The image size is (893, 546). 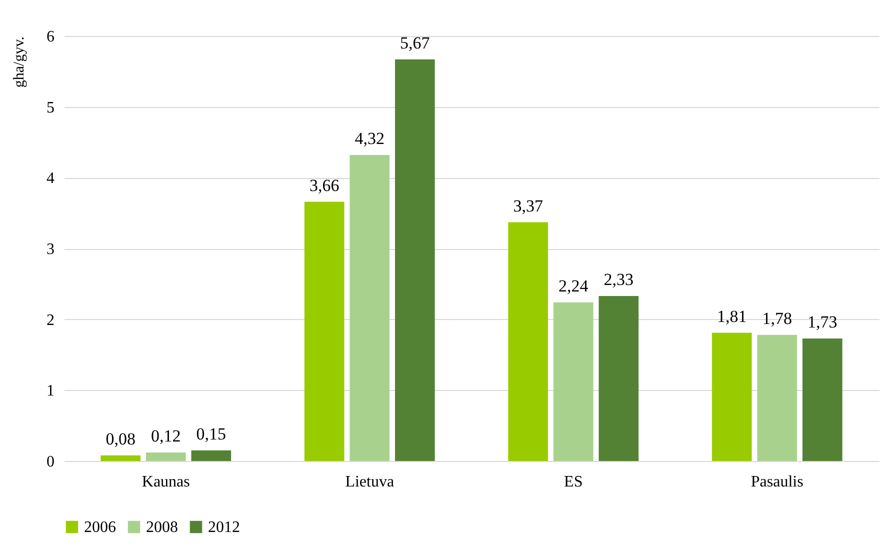 What do you see at coordinates (369, 138) in the screenshot?
I see `data-label: 4,32` at bounding box center [369, 138].